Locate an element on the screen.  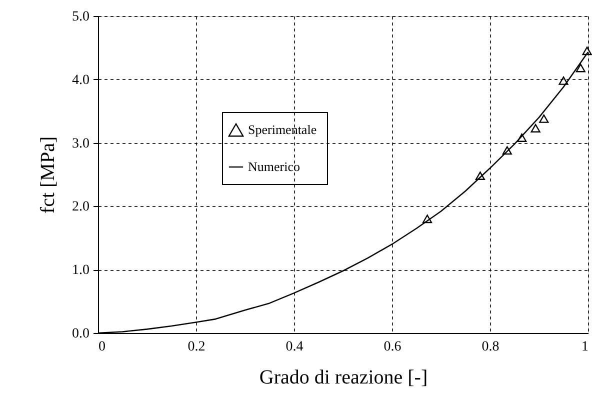
y-tick-label: 2.0 is located at coordinates (81, 207).